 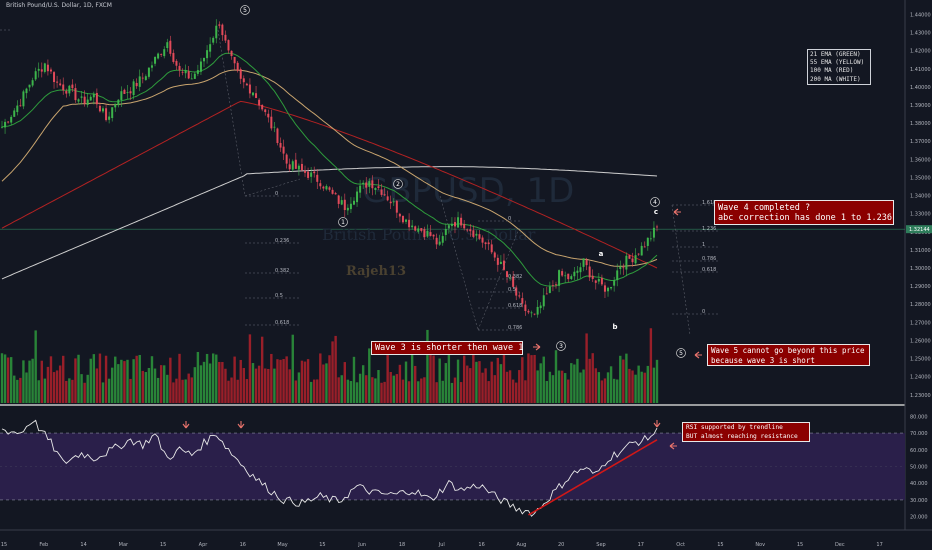 What do you see at coordinates (512, 290) in the screenshot?
I see `fib-mid-label: 0.5` at bounding box center [512, 290].